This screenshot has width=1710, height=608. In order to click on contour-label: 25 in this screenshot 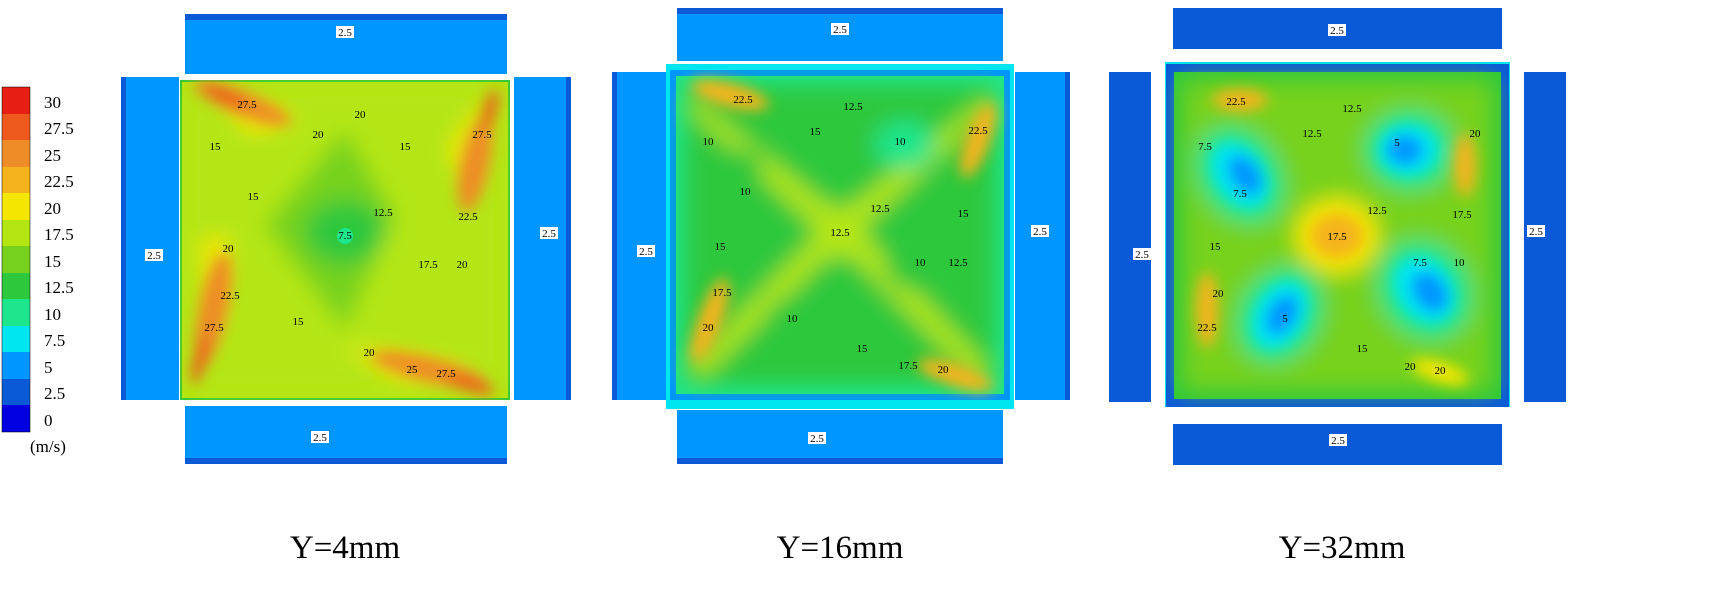, I will do `click(413, 370)`.